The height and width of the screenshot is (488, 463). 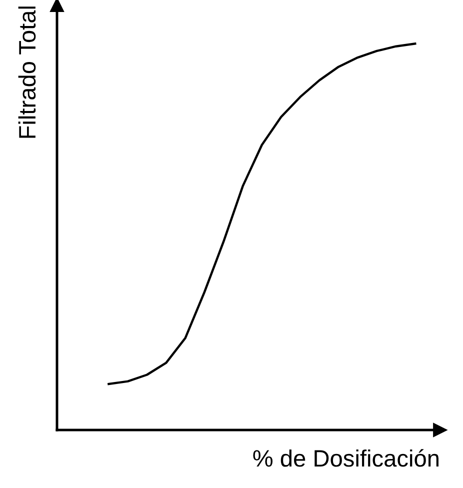 What do you see at coordinates (27, 72) in the screenshot?
I see `y-axis-title: Filtrado Total` at bounding box center [27, 72].